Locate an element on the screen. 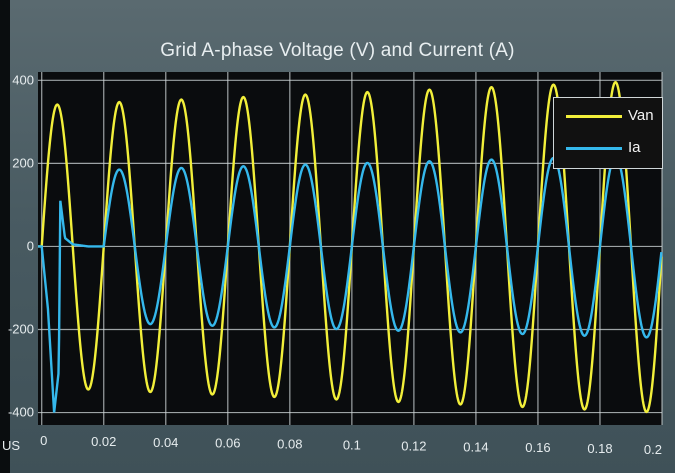  y-tick-label: 0 is located at coordinates (30, 245).